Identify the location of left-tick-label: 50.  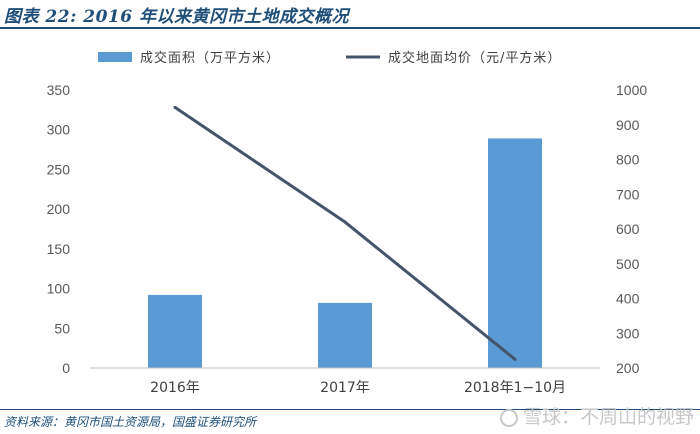
(62, 328).